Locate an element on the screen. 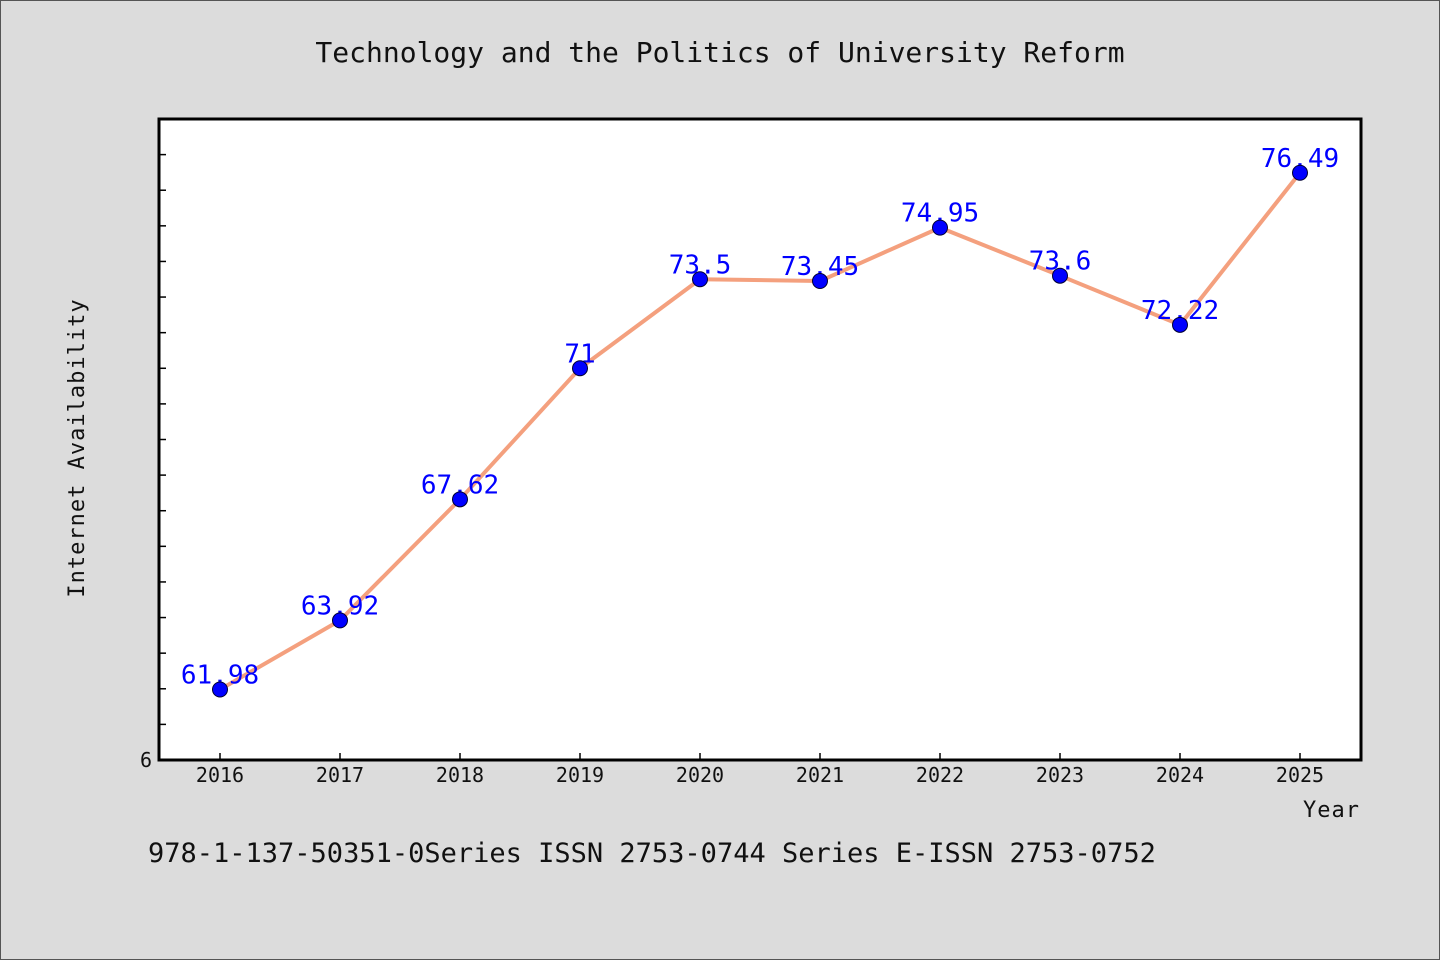  x-tick-label: 2017 is located at coordinates (340, 775).